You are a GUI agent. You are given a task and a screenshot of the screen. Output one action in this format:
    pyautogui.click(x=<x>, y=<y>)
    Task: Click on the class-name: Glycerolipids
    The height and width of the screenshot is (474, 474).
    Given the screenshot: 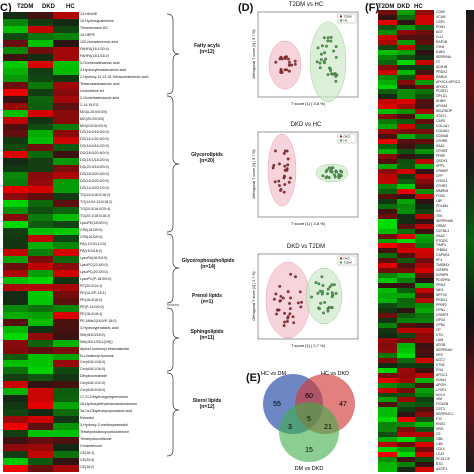 What is the action you would take?
    pyautogui.click(x=207, y=155)
    